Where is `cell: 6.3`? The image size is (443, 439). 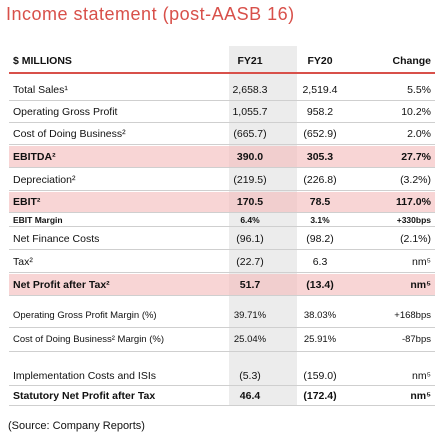
cell: 6.3 is located at coordinates (320, 261).